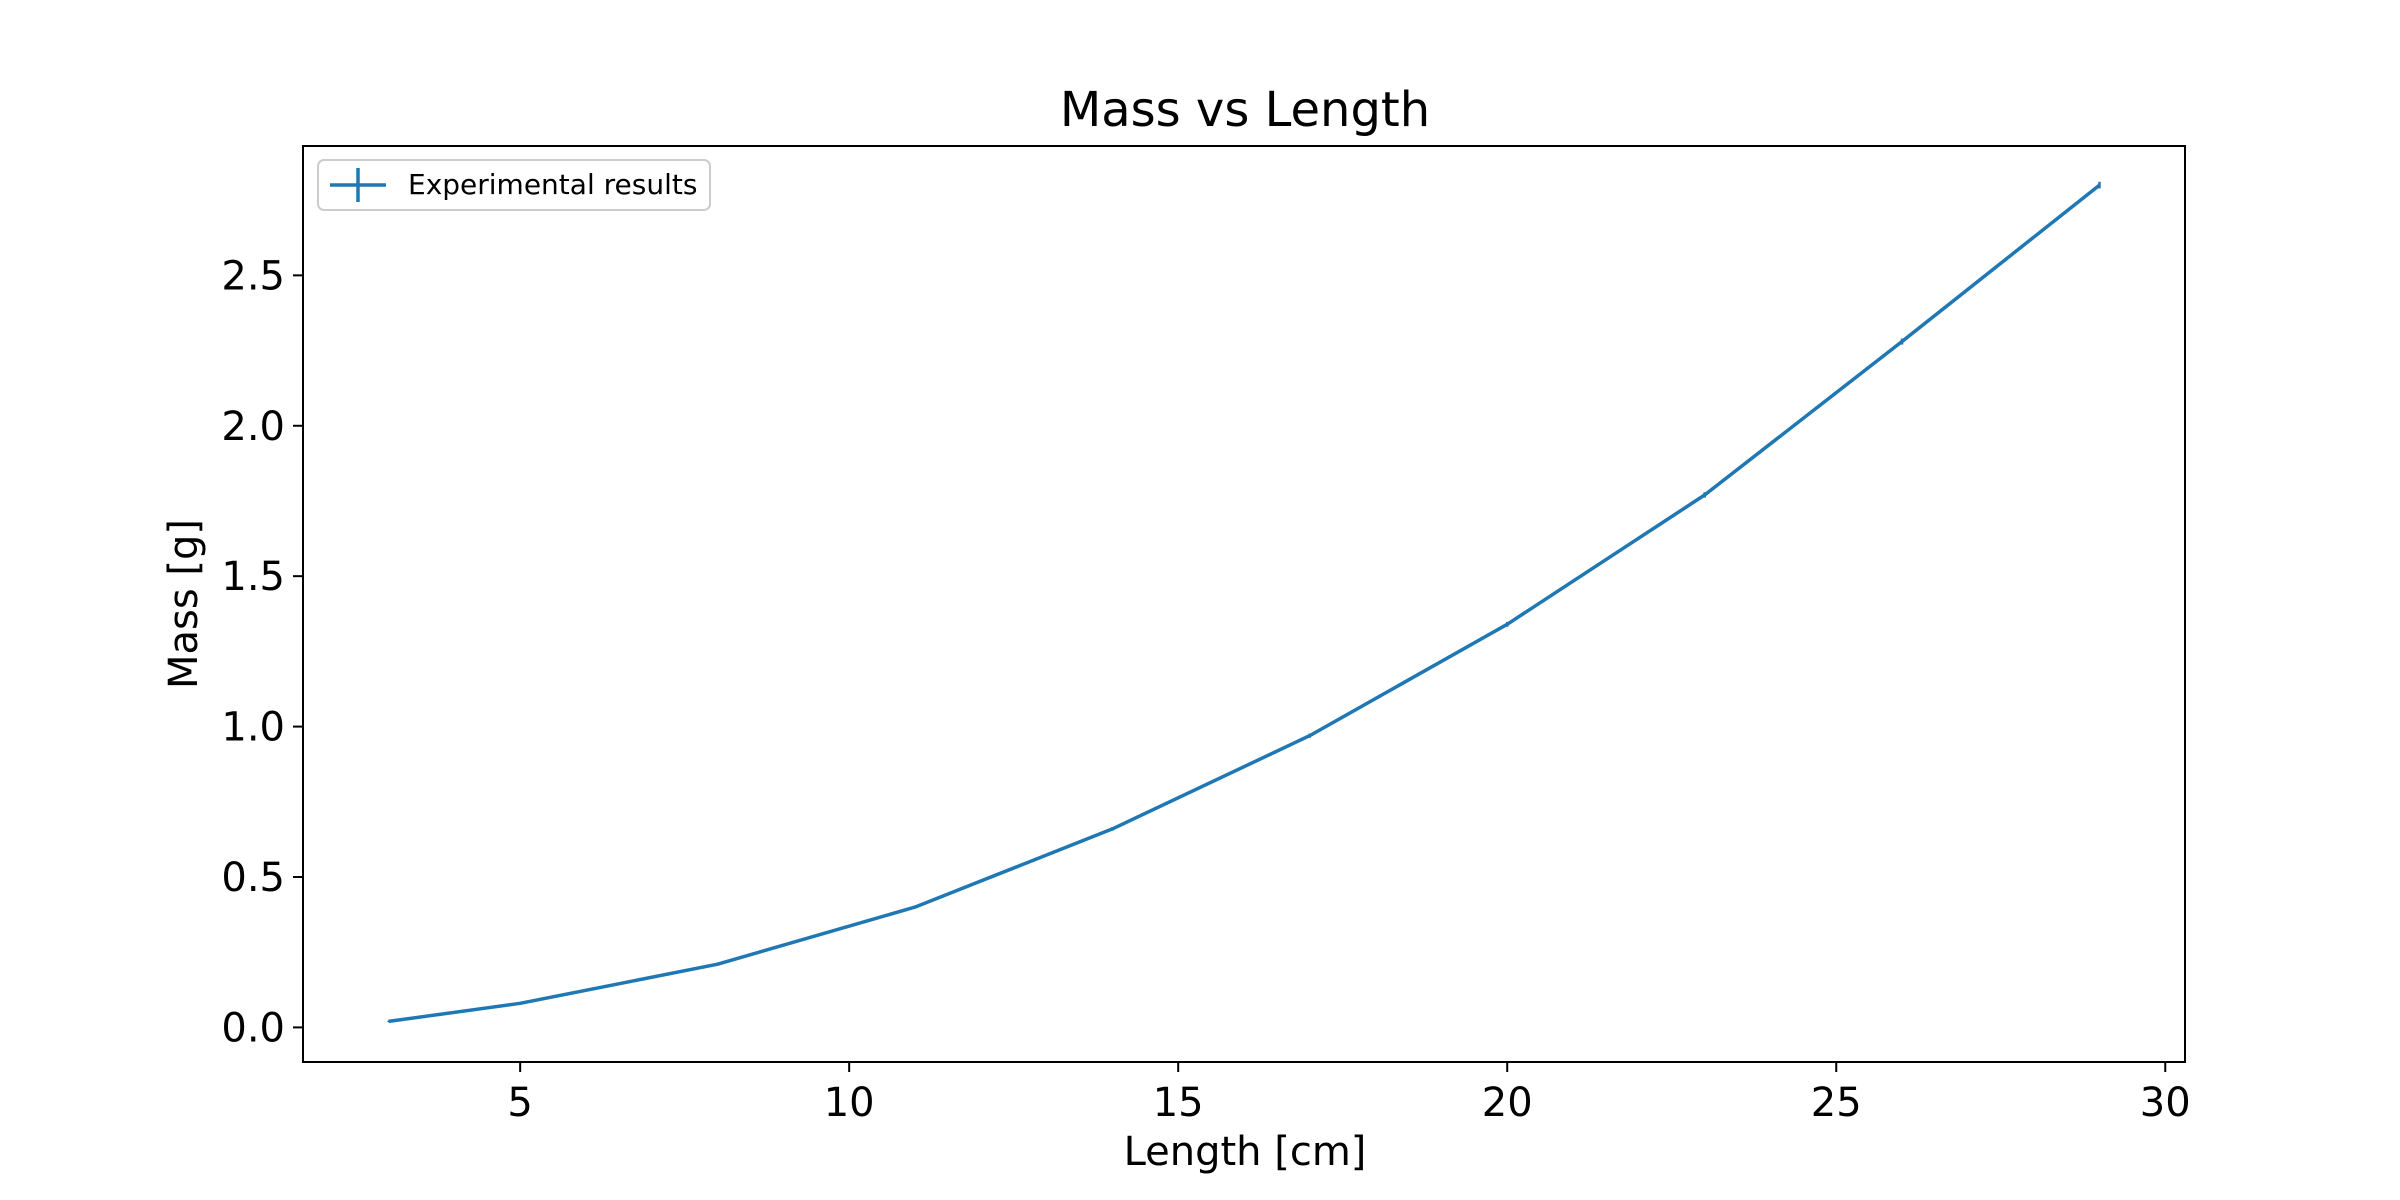 The width and height of the screenshot is (2400, 1200). Describe the element at coordinates (1349, 1094) in the screenshot. I see `x-axis-ticks: 5 10 15 20 25 30` at that location.